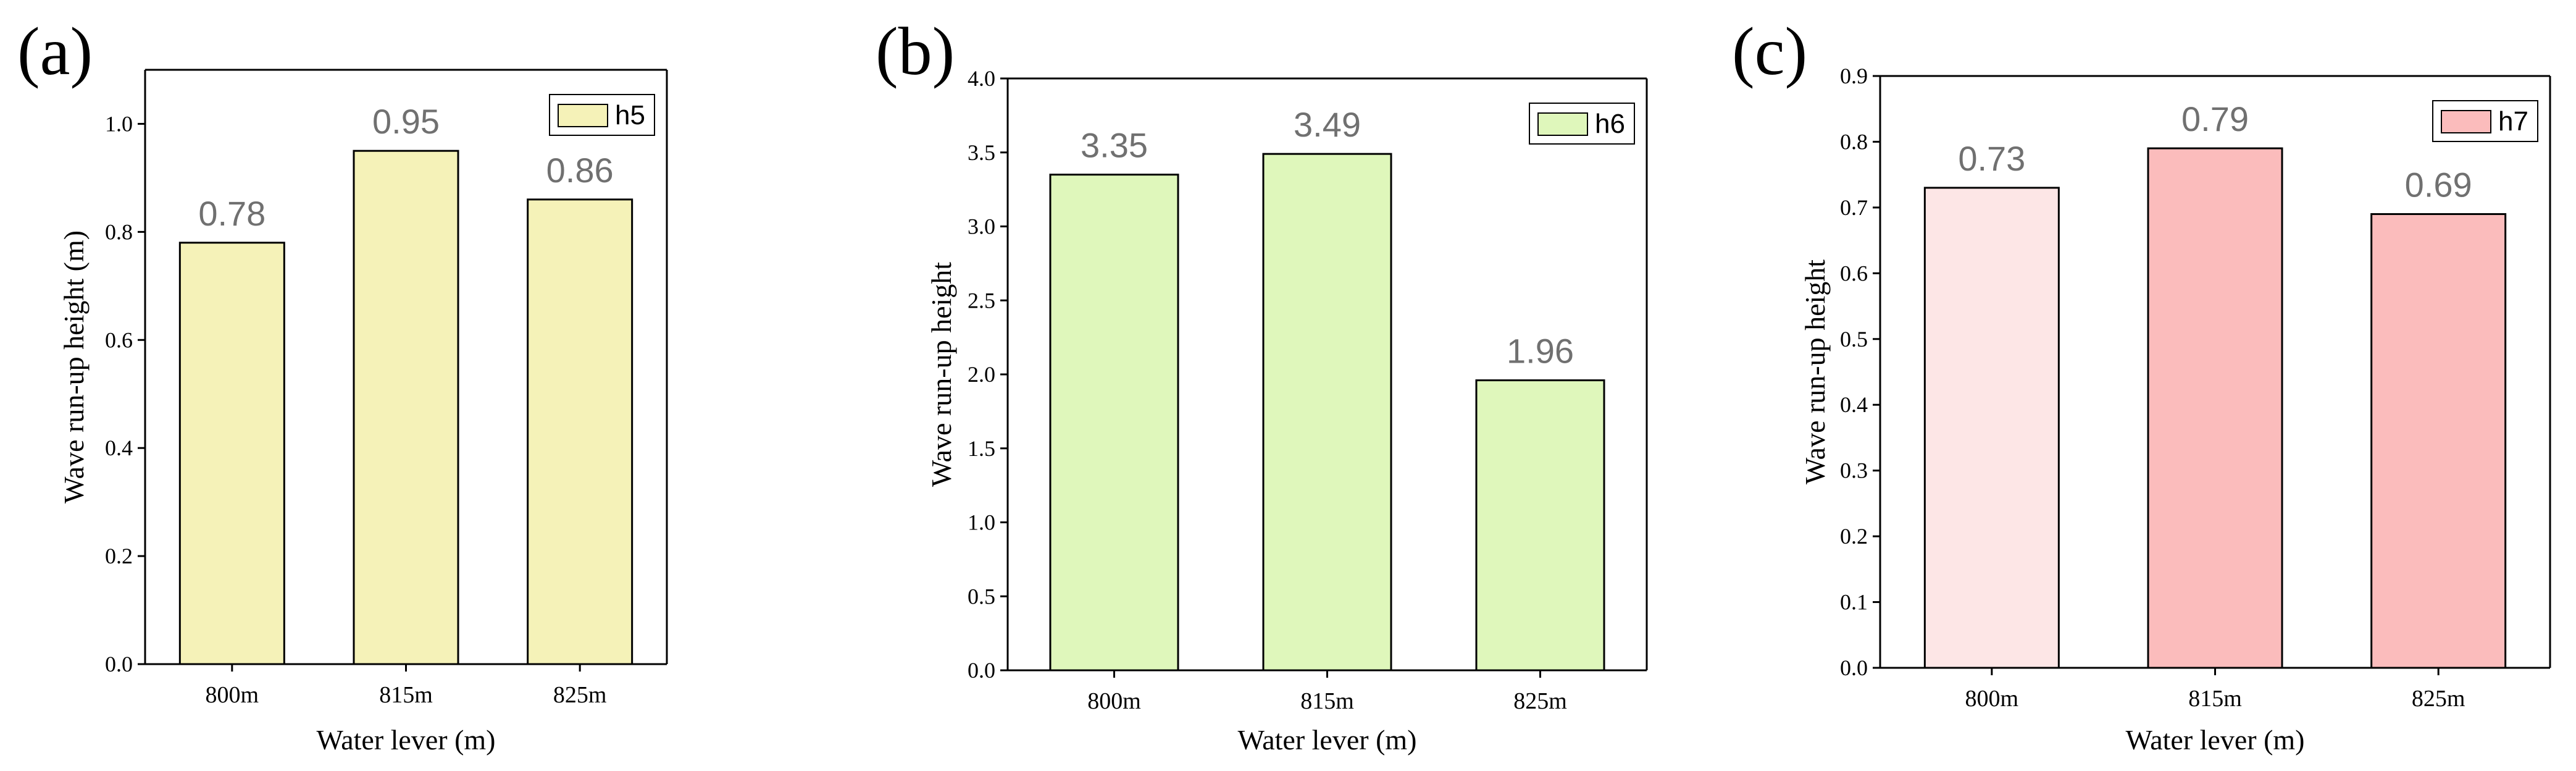 Image resolution: width=2576 pixels, height=771 pixels. Describe the element at coordinates (981, 448) in the screenshot. I see `y-tick-label: 1.5` at that location.